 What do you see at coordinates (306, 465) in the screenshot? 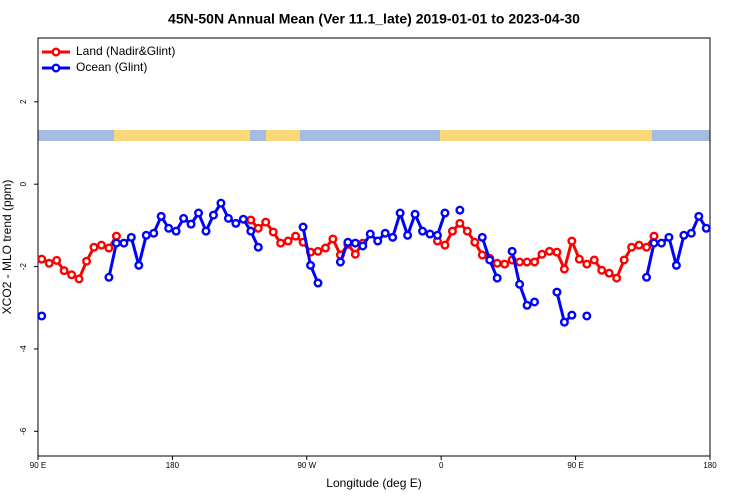
I see `x-tick-label: 90 W` at bounding box center [306, 465].